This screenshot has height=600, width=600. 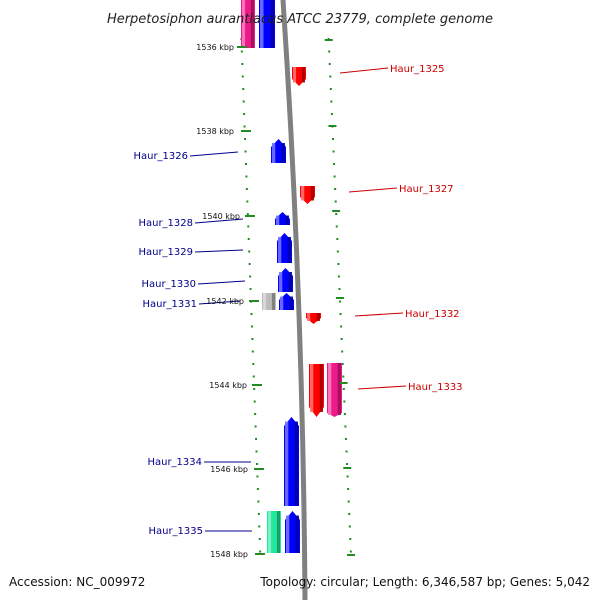 What do you see at coordinates (160, 156) in the screenshot?
I see `gene-label-haur_1326: Haur_1326` at bounding box center [160, 156].